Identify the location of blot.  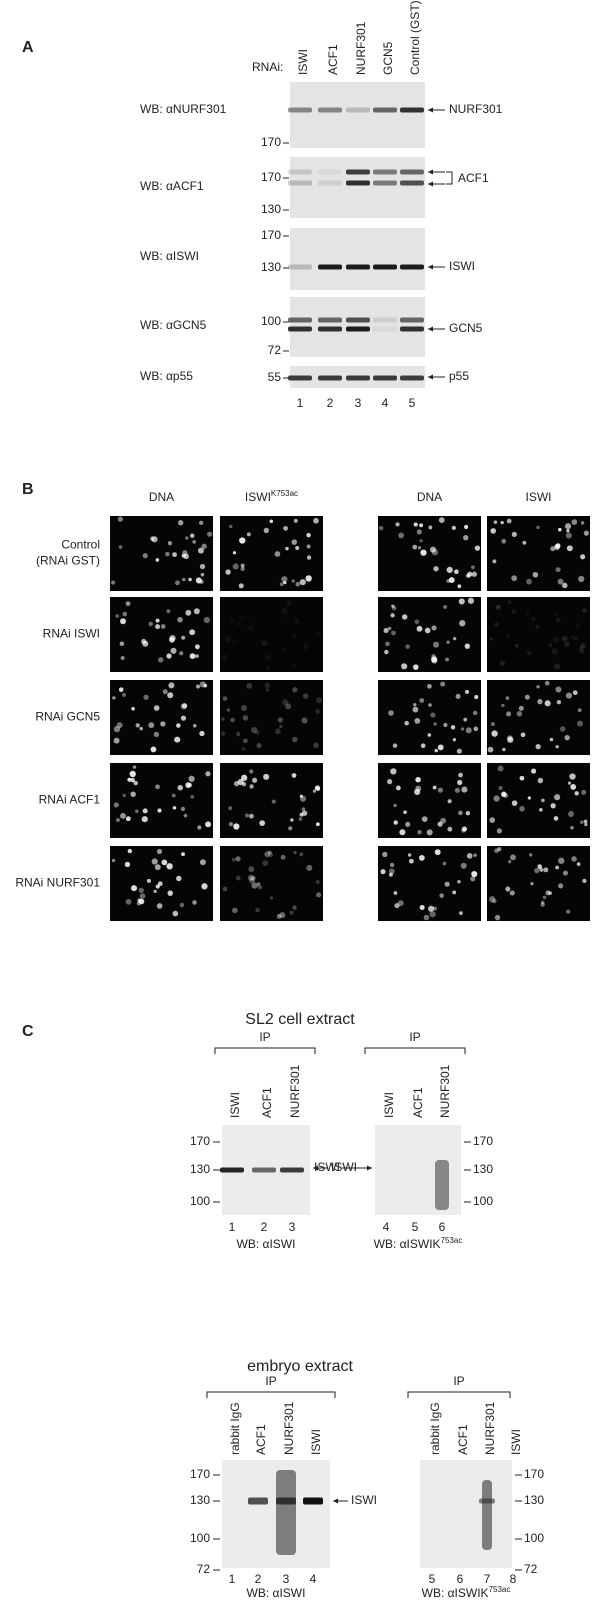
(466, 1514).